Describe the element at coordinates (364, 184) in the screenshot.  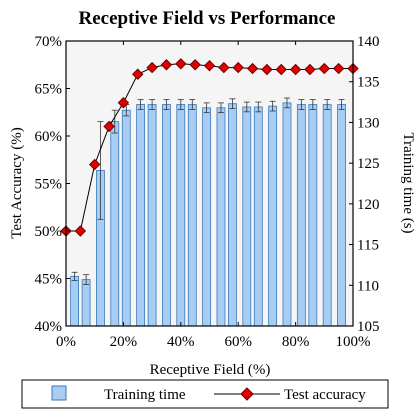
I see `y-axis-right: 105 110 115 120 125 130 135 140` at that location.